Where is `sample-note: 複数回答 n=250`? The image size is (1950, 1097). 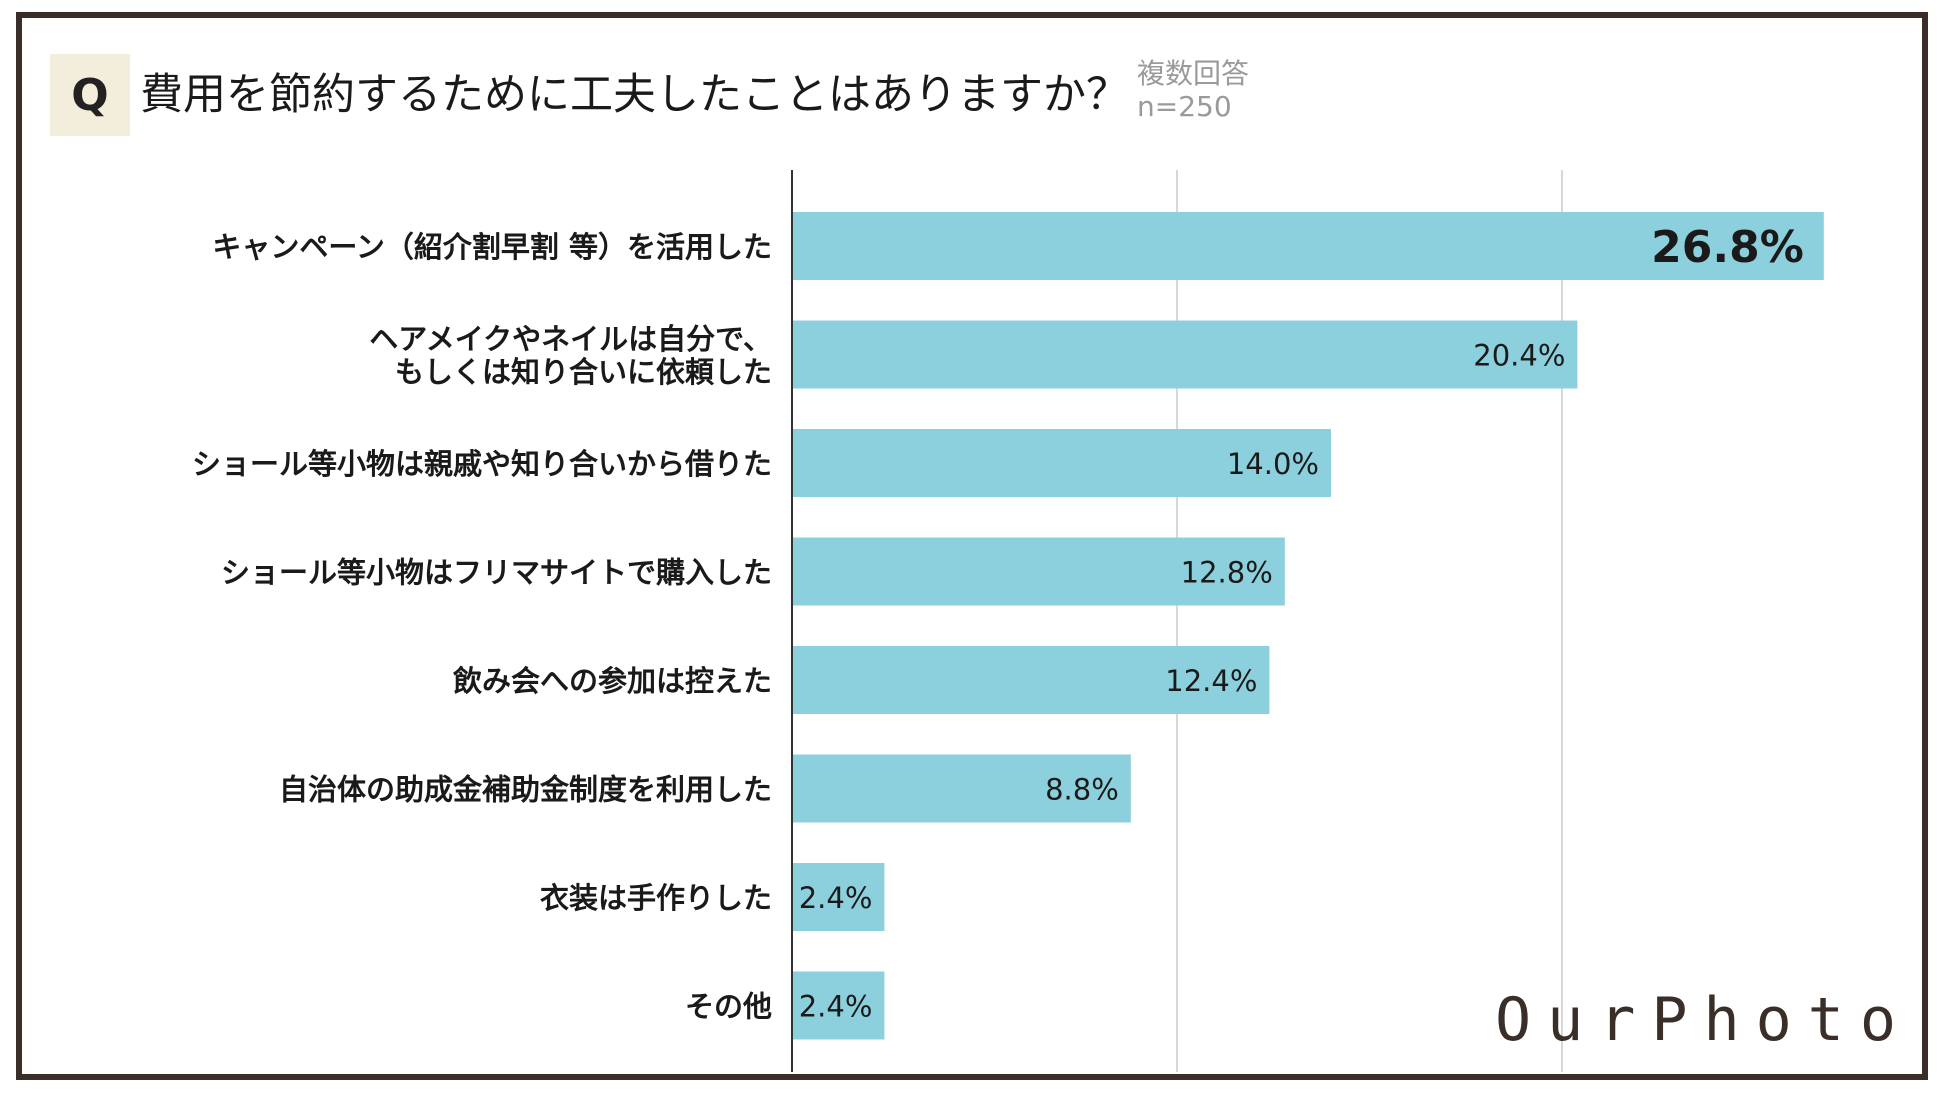 sample-note: 複数回答 n=250 is located at coordinates (1193, 90).